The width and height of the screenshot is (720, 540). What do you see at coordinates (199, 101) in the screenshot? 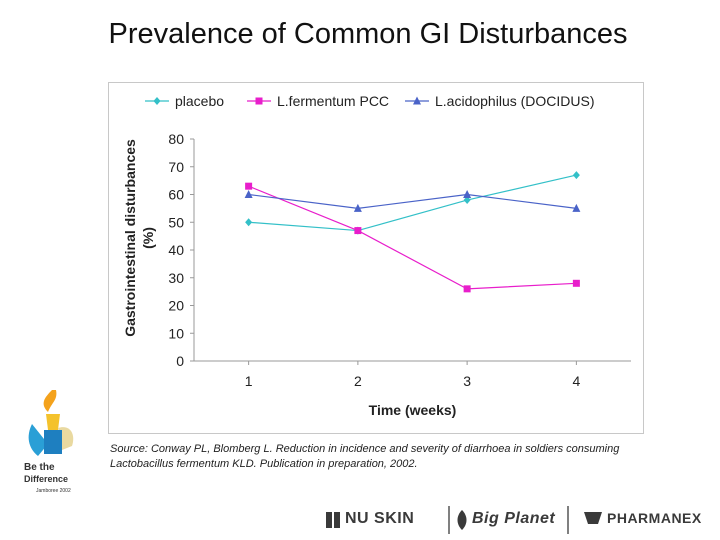
I see `legend-label: placebo` at bounding box center [199, 101].